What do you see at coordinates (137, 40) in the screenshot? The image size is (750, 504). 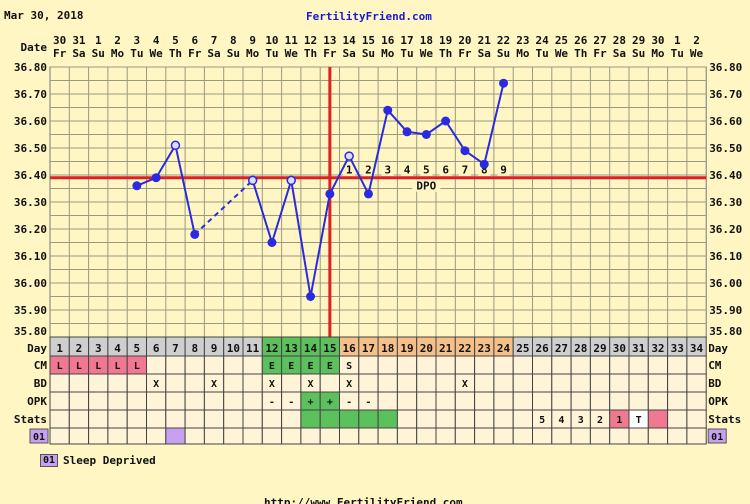 I see `date-label: 3` at bounding box center [137, 40].